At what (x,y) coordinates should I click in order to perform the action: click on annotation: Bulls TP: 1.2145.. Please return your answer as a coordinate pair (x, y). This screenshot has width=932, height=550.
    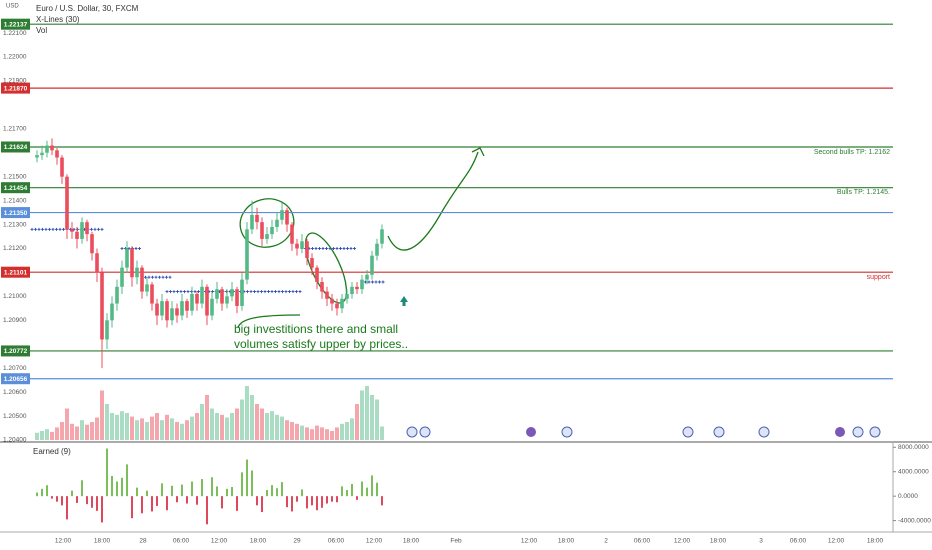
    Looking at the image, I should click on (863, 192).